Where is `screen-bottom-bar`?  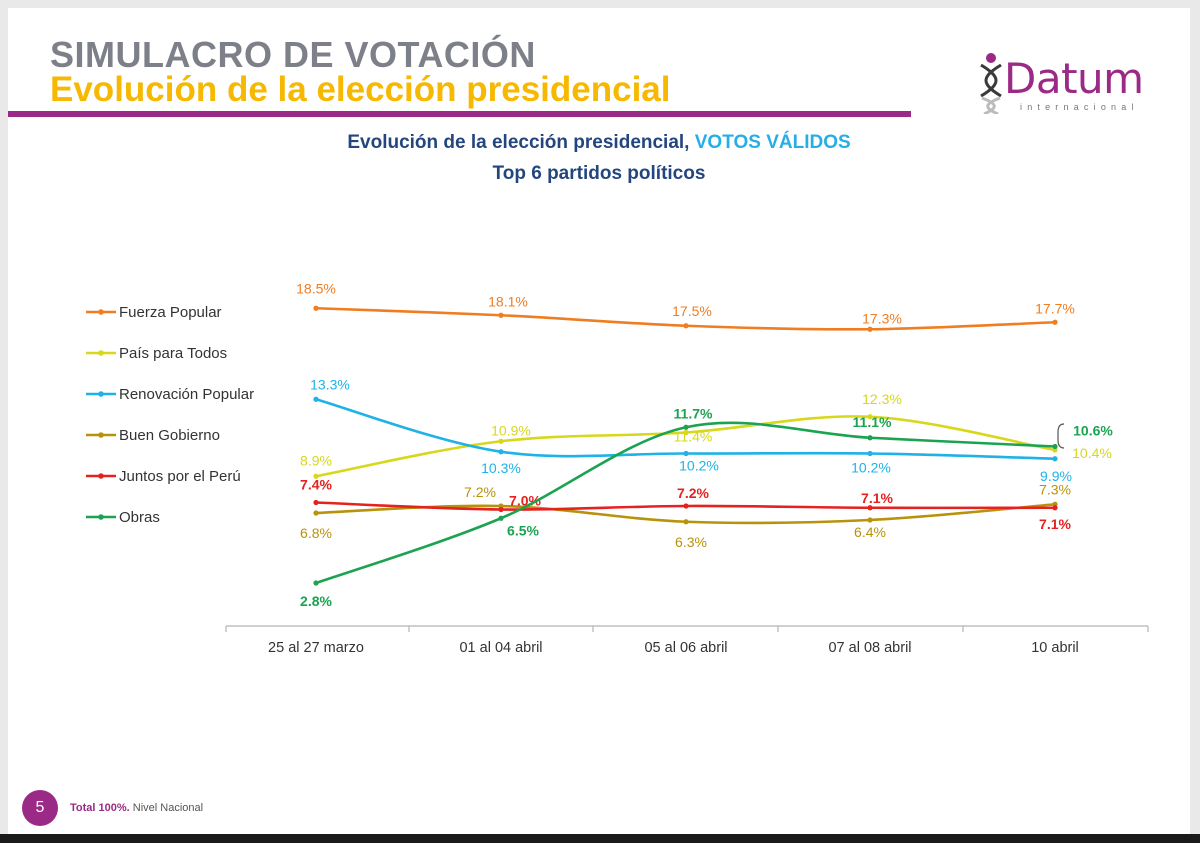
screen-bottom-bar is located at coordinates (600, 838).